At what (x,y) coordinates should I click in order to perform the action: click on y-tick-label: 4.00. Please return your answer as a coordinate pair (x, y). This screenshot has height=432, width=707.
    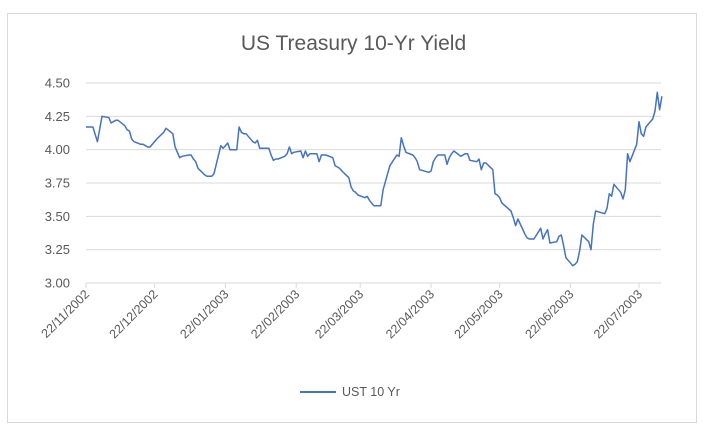
    Looking at the image, I should click on (57, 149).